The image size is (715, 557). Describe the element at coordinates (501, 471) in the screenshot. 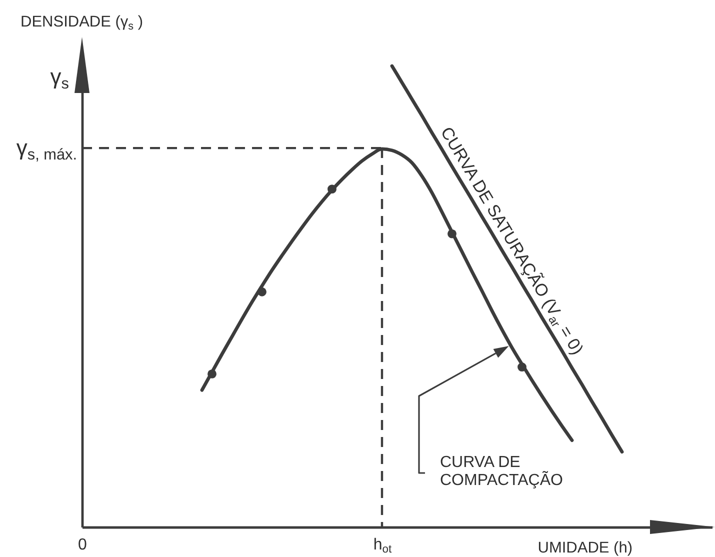

I see `series-label: CURVA DE COMPACTAÇÃO` at that location.